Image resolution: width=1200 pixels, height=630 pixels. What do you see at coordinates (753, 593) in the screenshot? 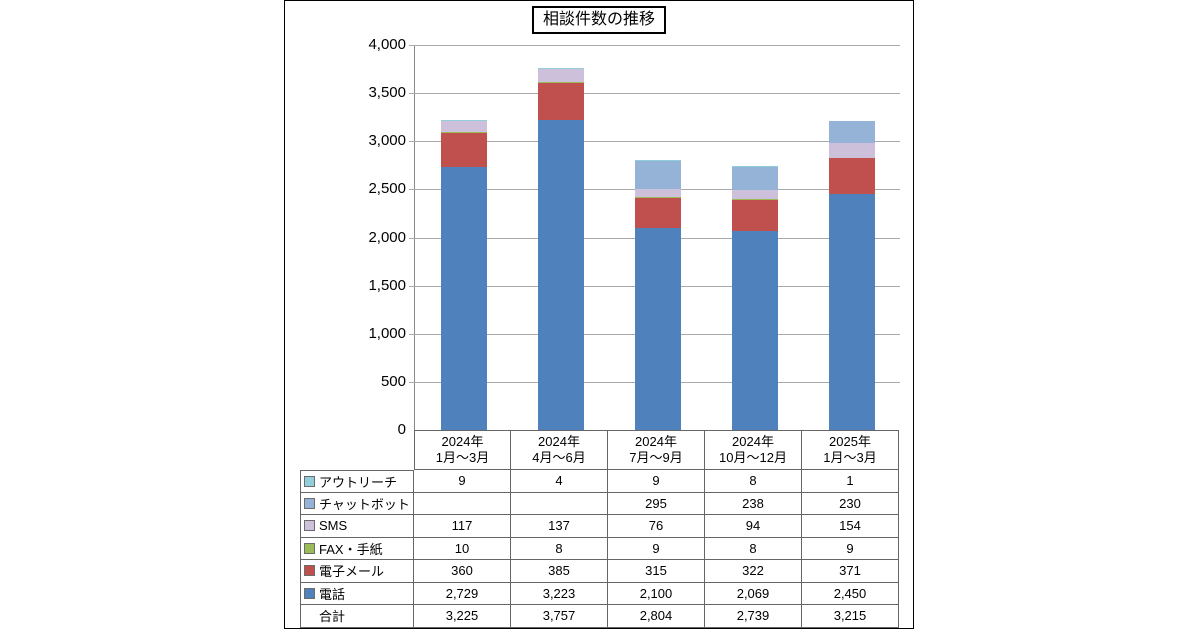
I see `table-value-cell: 2,069` at bounding box center [753, 593].